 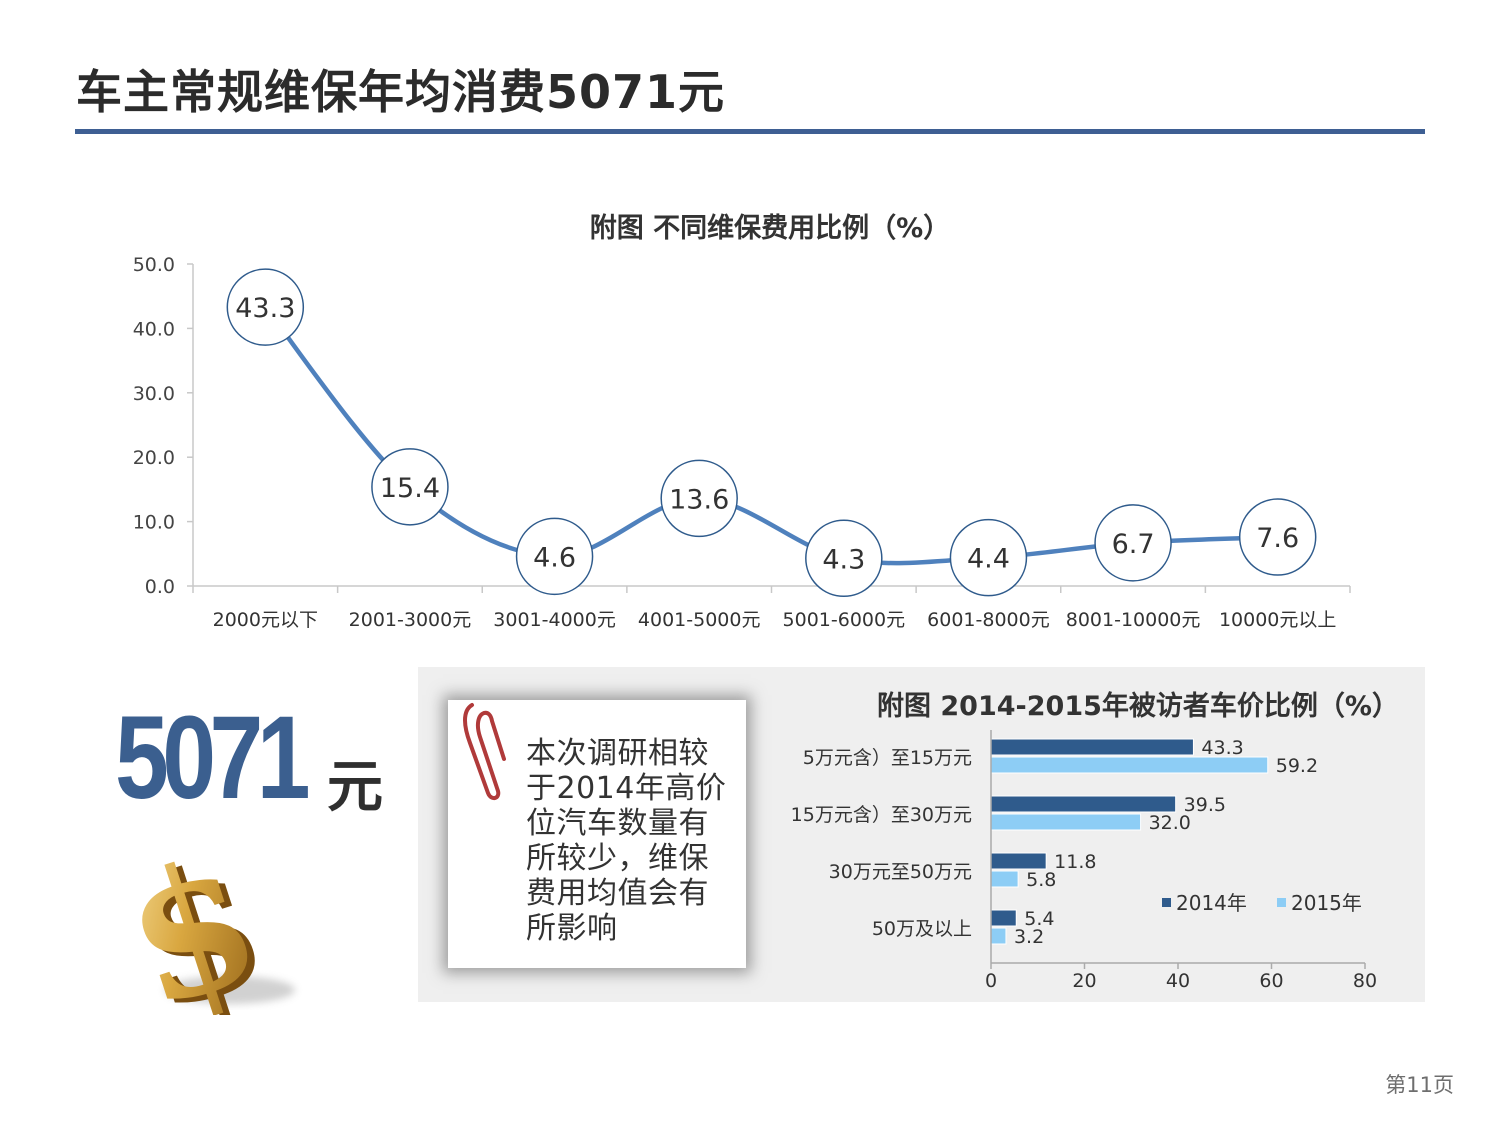 I want to click on x-tick-label: 3001-4000元, so click(x=554, y=620).